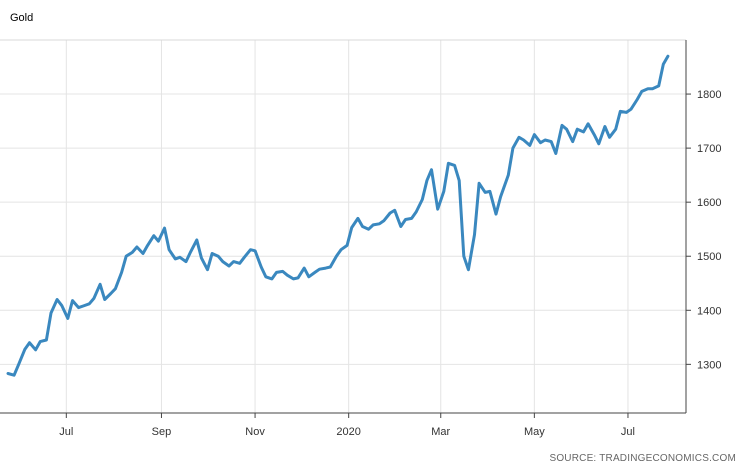  What do you see at coordinates (162, 432) in the screenshot?
I see `x-tick-label: Sep` at bounding box center [162, 432].